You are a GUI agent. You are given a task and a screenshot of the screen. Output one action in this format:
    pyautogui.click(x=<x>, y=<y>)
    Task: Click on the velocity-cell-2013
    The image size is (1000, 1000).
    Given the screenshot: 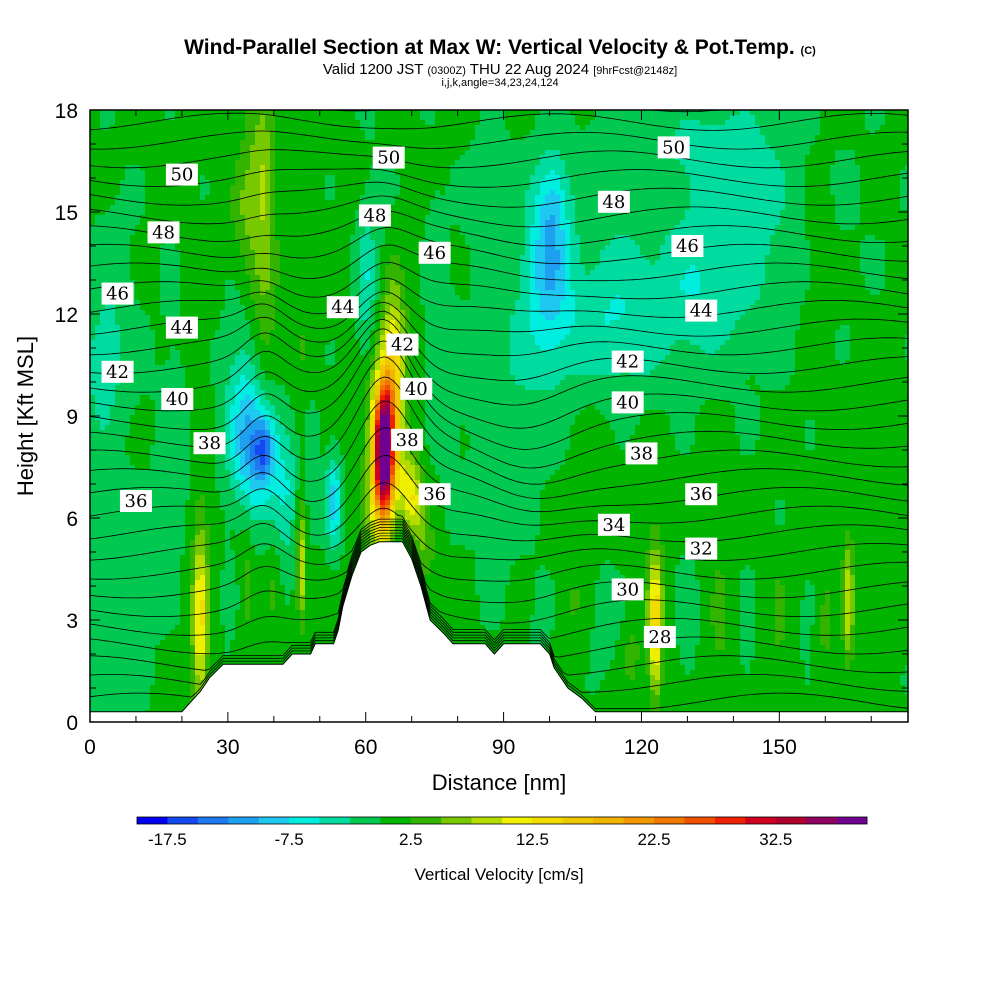 What is the action you would take?
    pyautogui.click(x=318, y=173)
    